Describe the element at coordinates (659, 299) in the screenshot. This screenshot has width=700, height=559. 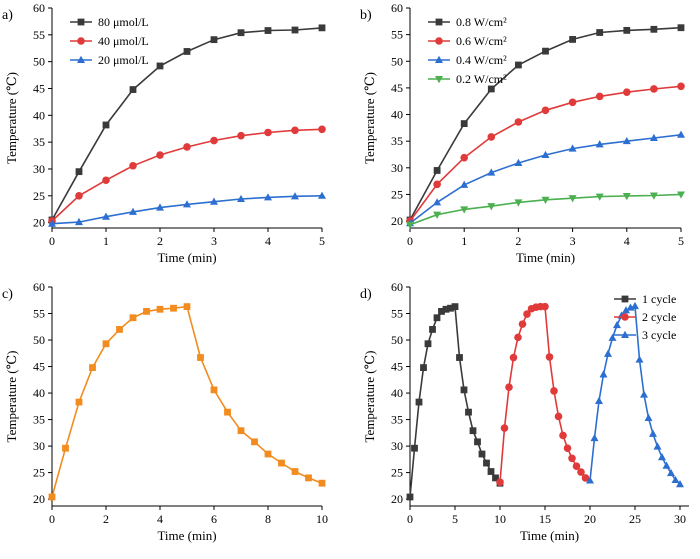
I see `legend-label: 1 cycle` at that location.